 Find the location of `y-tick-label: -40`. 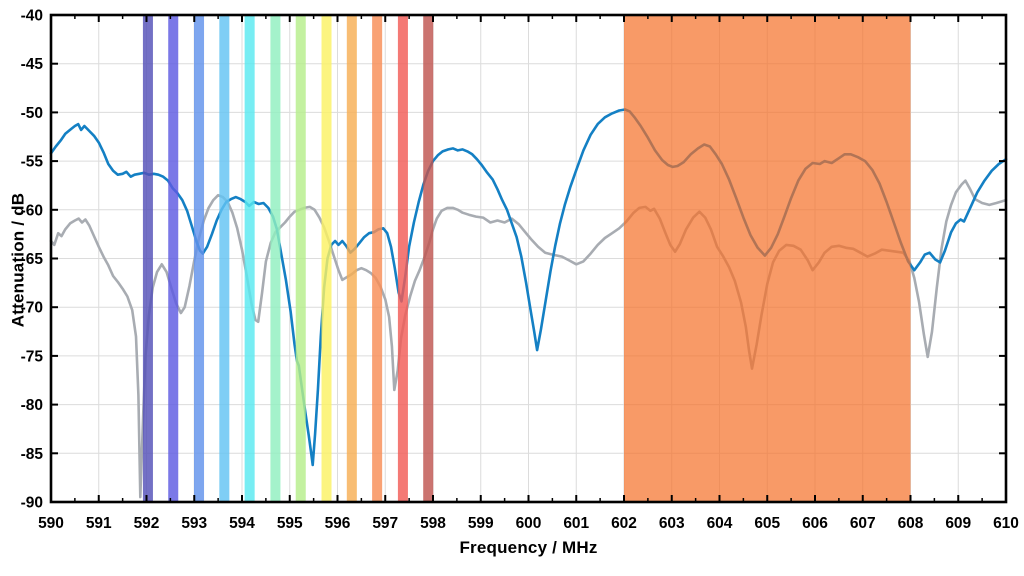

y-tick-label: -40 is located at coordinates (32, 16).